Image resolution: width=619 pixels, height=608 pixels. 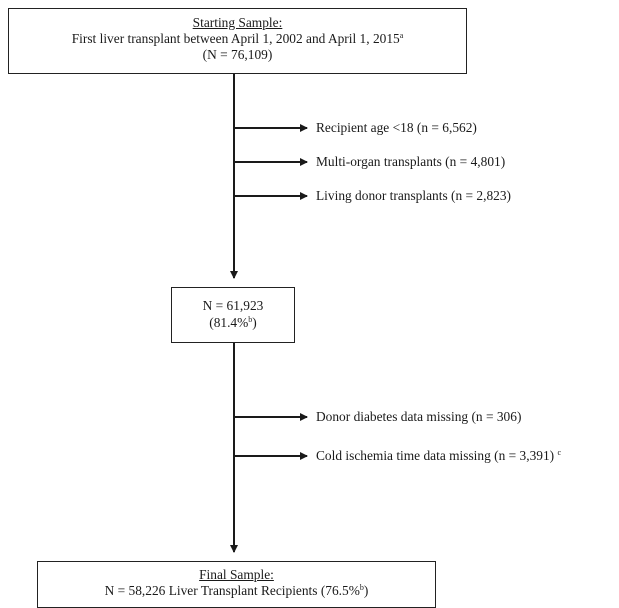 What do you see at coordinates (411, 161) in the screenshot?
I see `exclusion-multi-organ: Multi-organ transplants (n = 4,801)` at bounding box center [411, 161].